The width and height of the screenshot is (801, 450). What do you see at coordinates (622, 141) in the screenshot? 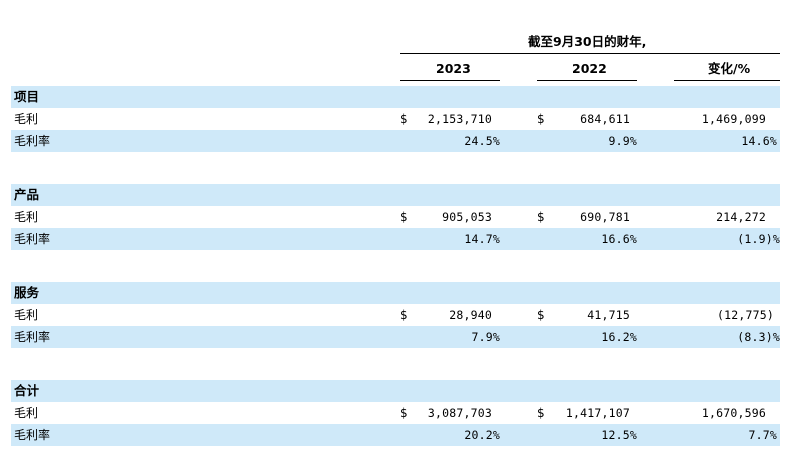
I see `margin-2022: 9.9%` at bounding box center [622, 141].